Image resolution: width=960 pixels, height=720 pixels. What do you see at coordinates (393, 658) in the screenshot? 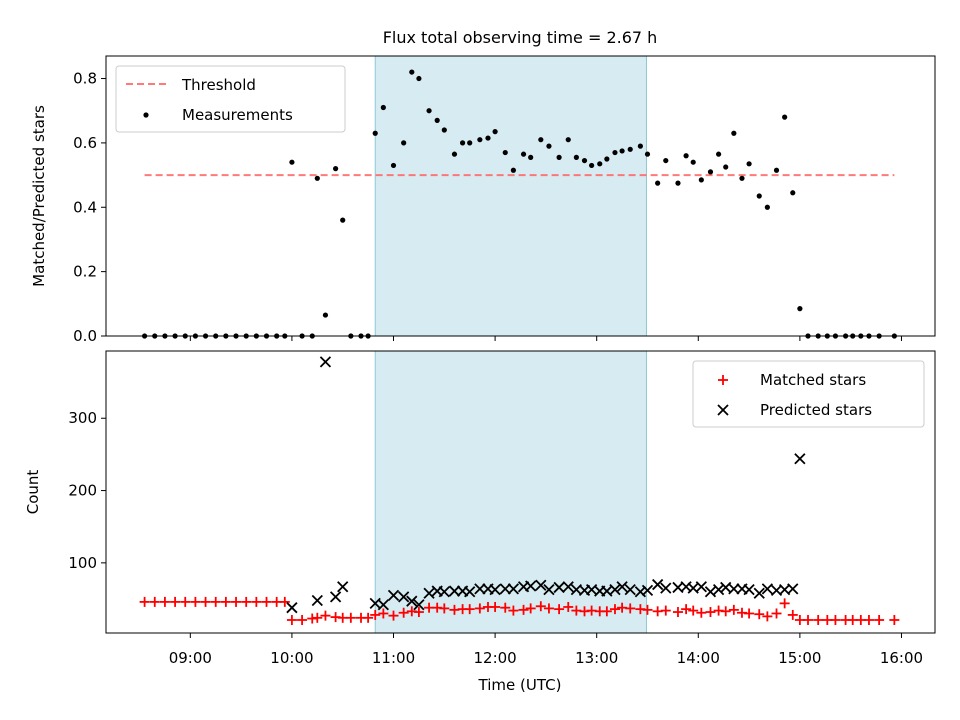
I see `x-tick-label: 11:00` at bounding box center [393, 658].